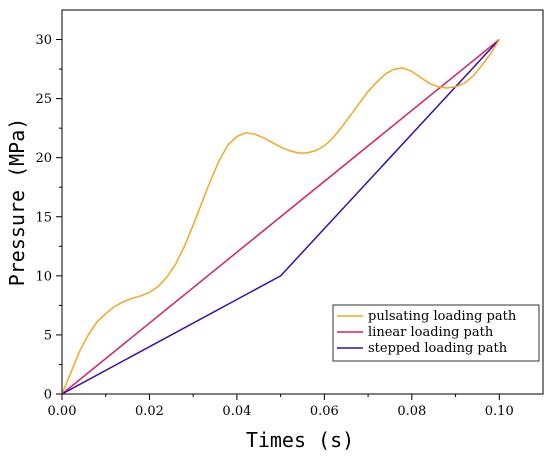 Image resolution: width=550 pixels, height=459 pixels. What do you see at coordinates (149, 411) in the screenshot?
I see `x-tick-label: 0.02` at bounding box center [149, 411].